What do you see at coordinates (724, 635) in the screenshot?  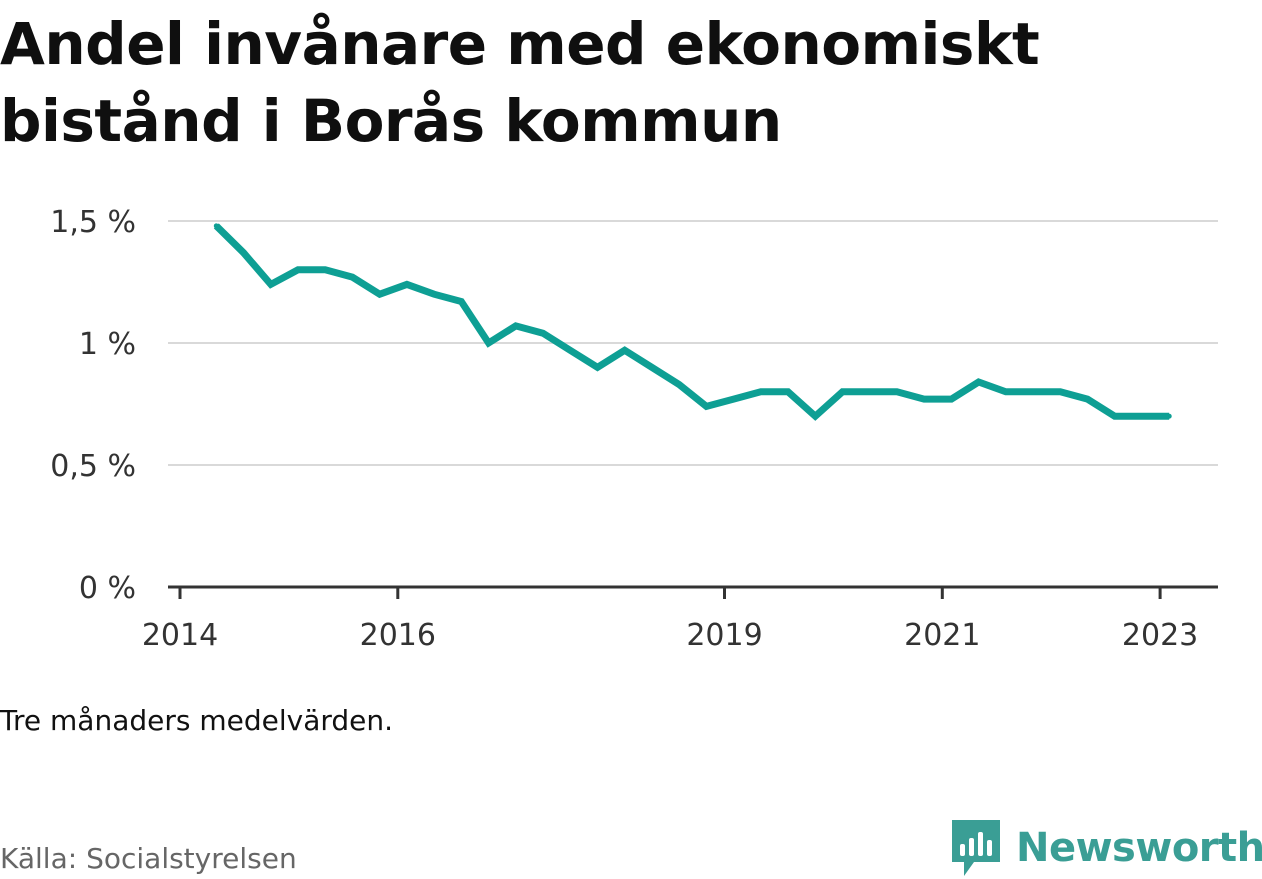 I see `x-tick-label: 2019` at bounding box center [724, 635].